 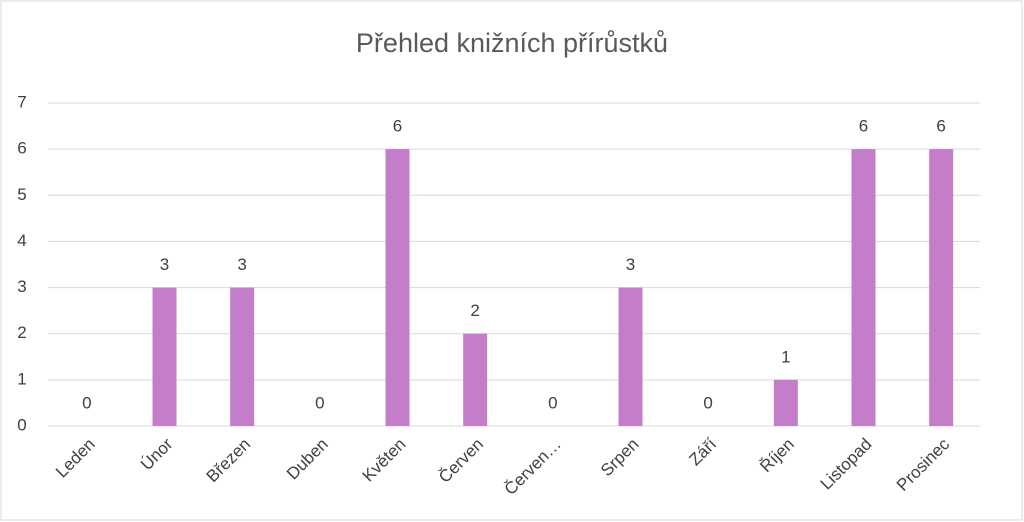 What do you see at coordinates (474, 310) in the screenshot?
I see `data-label: 2` at bounding box center [474, 310].